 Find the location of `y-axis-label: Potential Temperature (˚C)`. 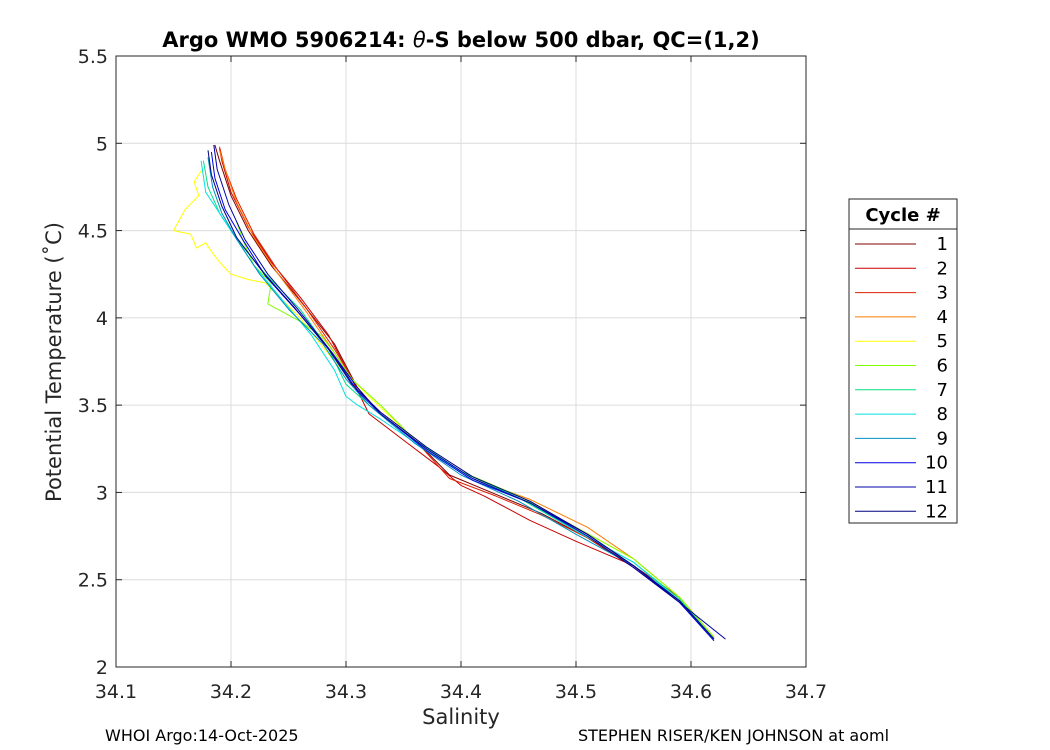

y-axis-label: Potential Temperature (˚C) is located at coordinates (54, 362).